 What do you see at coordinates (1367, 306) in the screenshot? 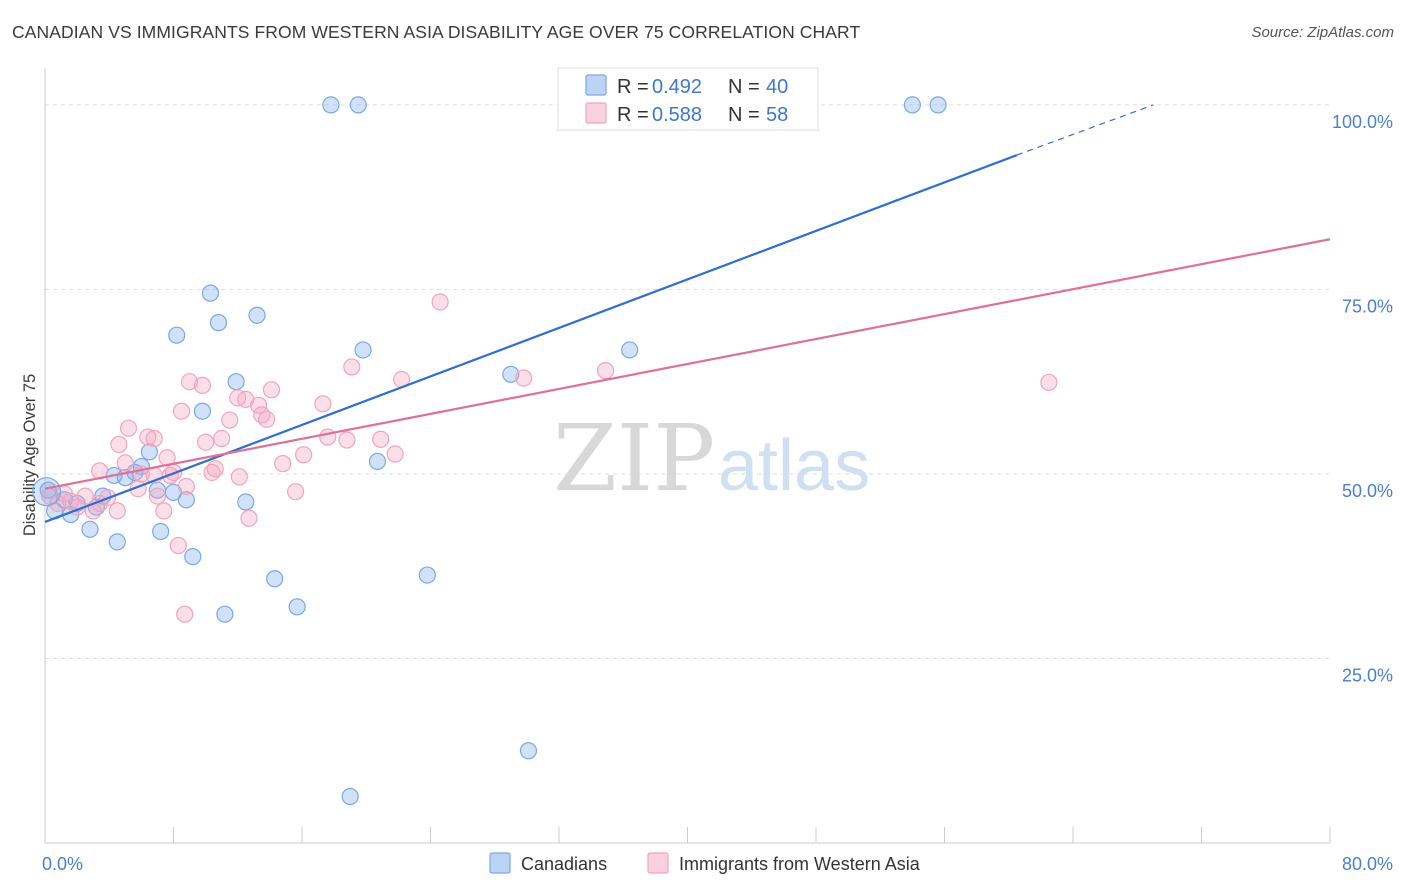
I see `y-tick-label: 75.0%` at bounding box center [1367, 306].